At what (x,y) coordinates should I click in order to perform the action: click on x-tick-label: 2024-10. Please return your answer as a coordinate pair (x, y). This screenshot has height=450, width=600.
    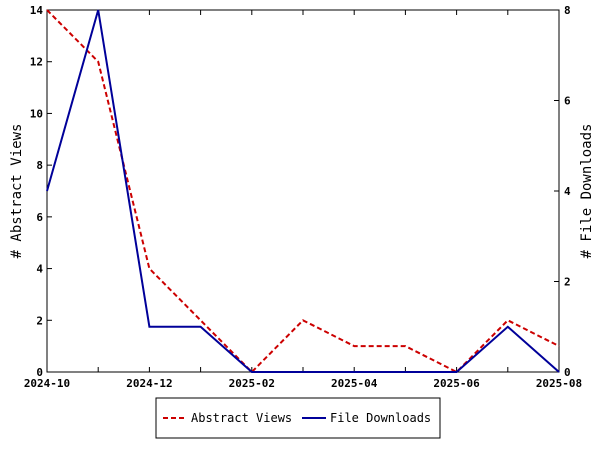
    Looking at the image, I should click on (47, 383).